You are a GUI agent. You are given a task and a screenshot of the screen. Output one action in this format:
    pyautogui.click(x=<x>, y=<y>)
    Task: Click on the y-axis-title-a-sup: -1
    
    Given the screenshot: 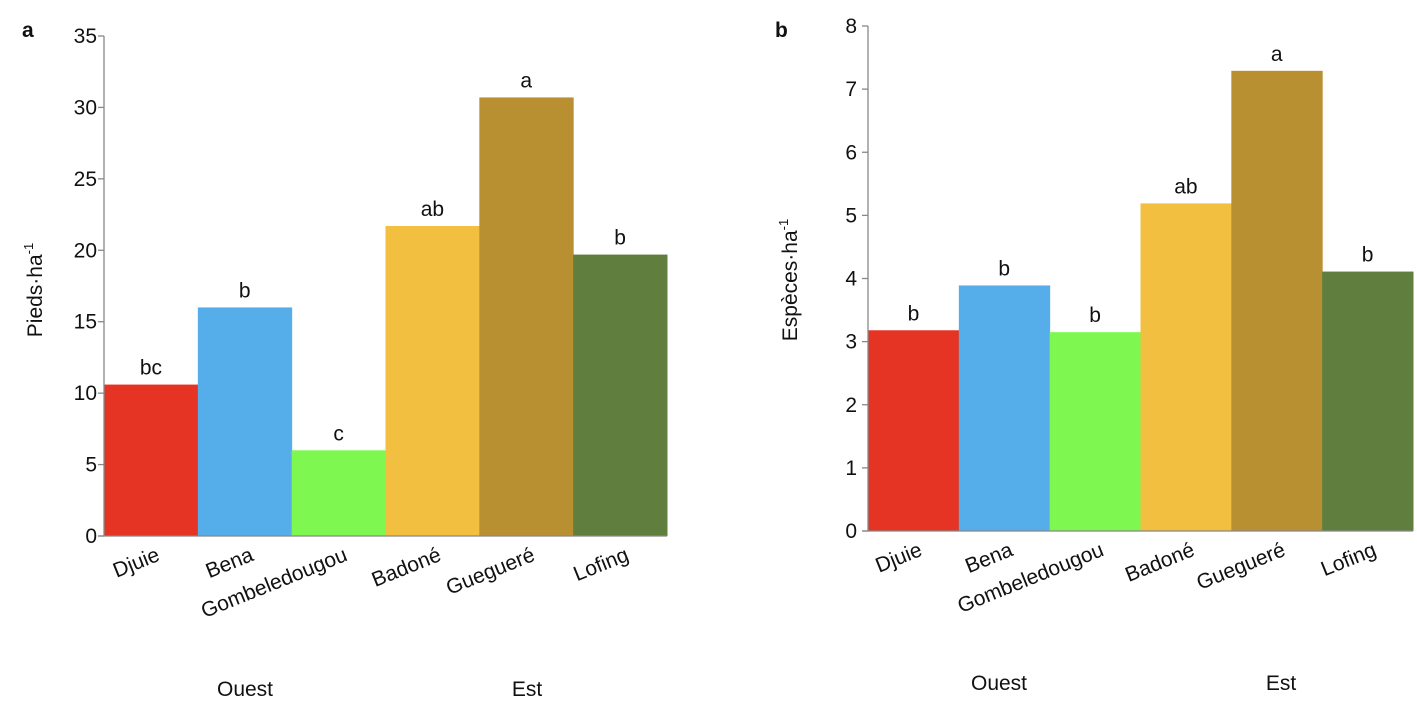 What is the action you would take?
    pyautogui.click(x=28, y=249)
    